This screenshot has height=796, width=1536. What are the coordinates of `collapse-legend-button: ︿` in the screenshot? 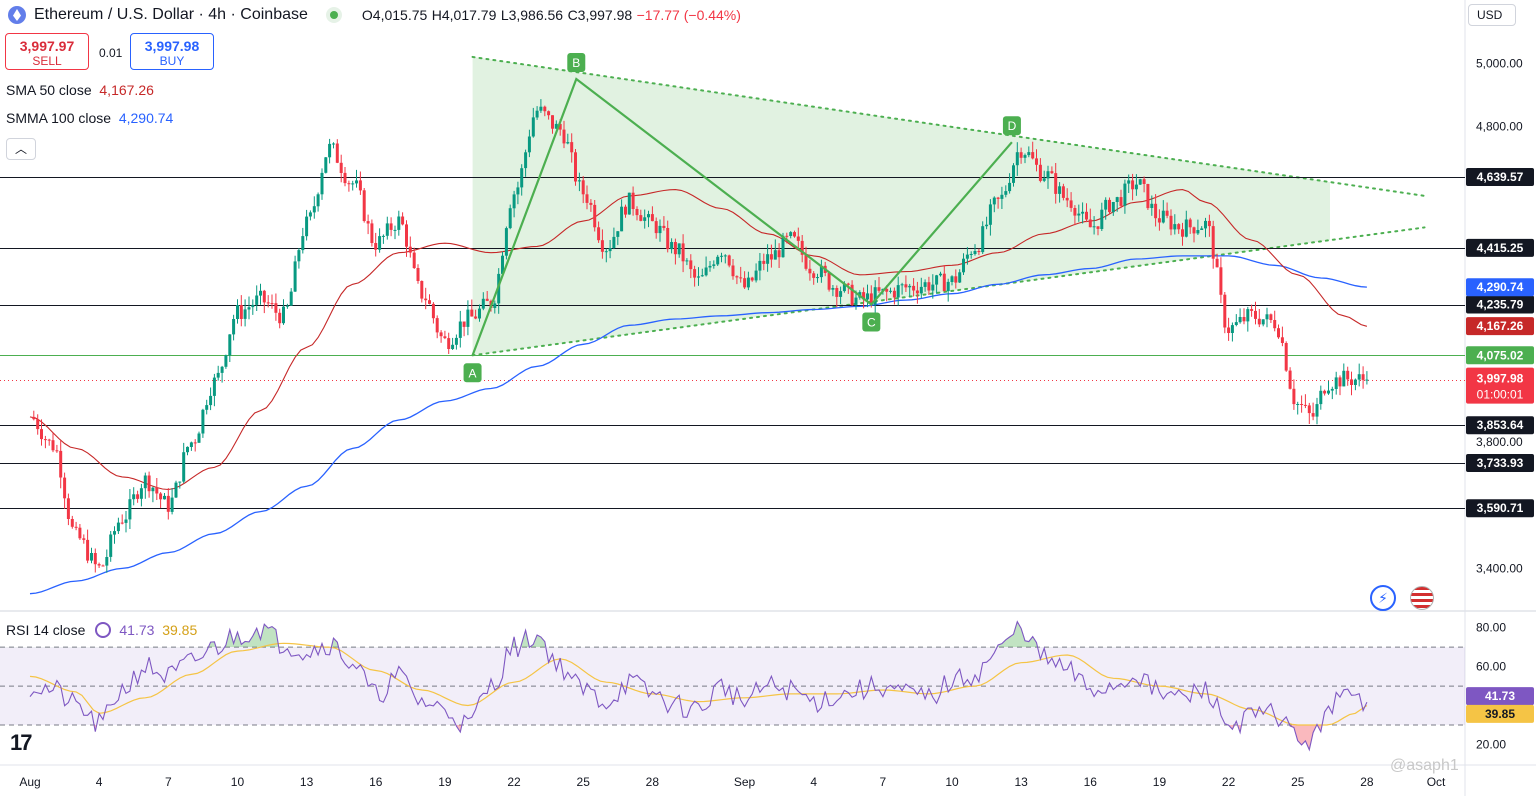 It's located at (21, 149).